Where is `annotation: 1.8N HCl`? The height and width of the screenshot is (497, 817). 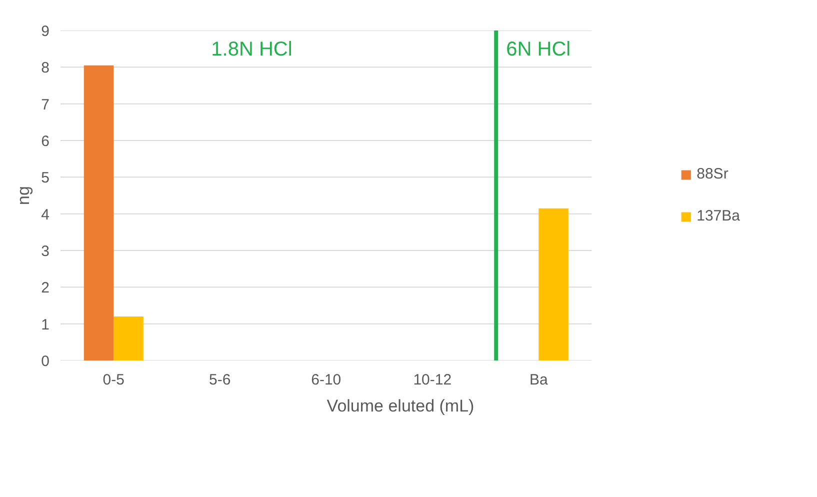 annotation: 1.8N HCl is located at coordinates (251, 49).